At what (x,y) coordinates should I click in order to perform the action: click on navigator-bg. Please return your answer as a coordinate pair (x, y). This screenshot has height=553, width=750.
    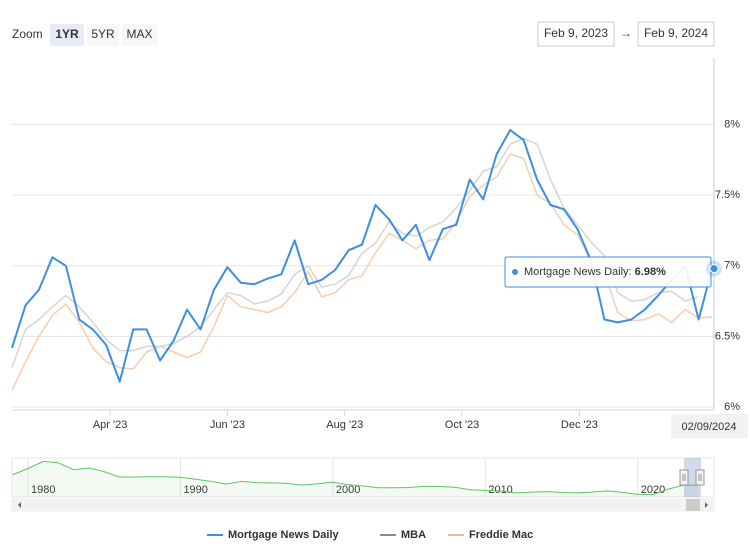
    Looking at the image, I should click on (363, 477).